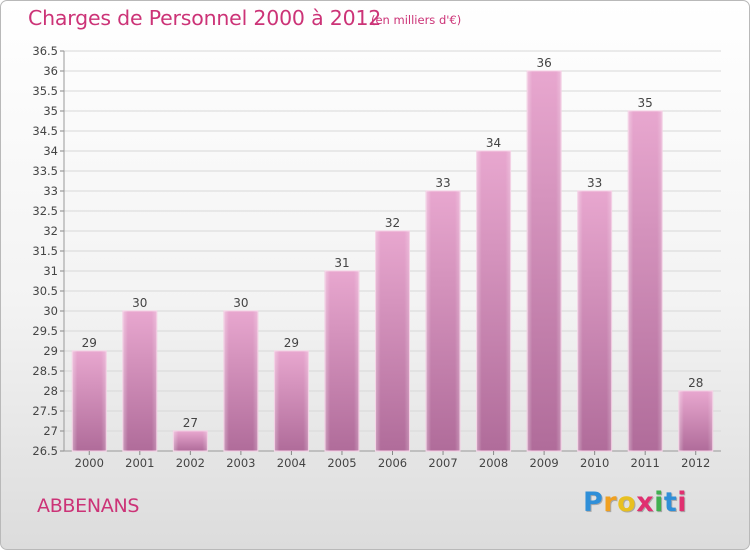 The width and height of the screenshot is (750, 550). What do you see at coordinates (645, 463) in the screenshot?
I see `x-tick-label: 2011` at bounding box center [645, 463].